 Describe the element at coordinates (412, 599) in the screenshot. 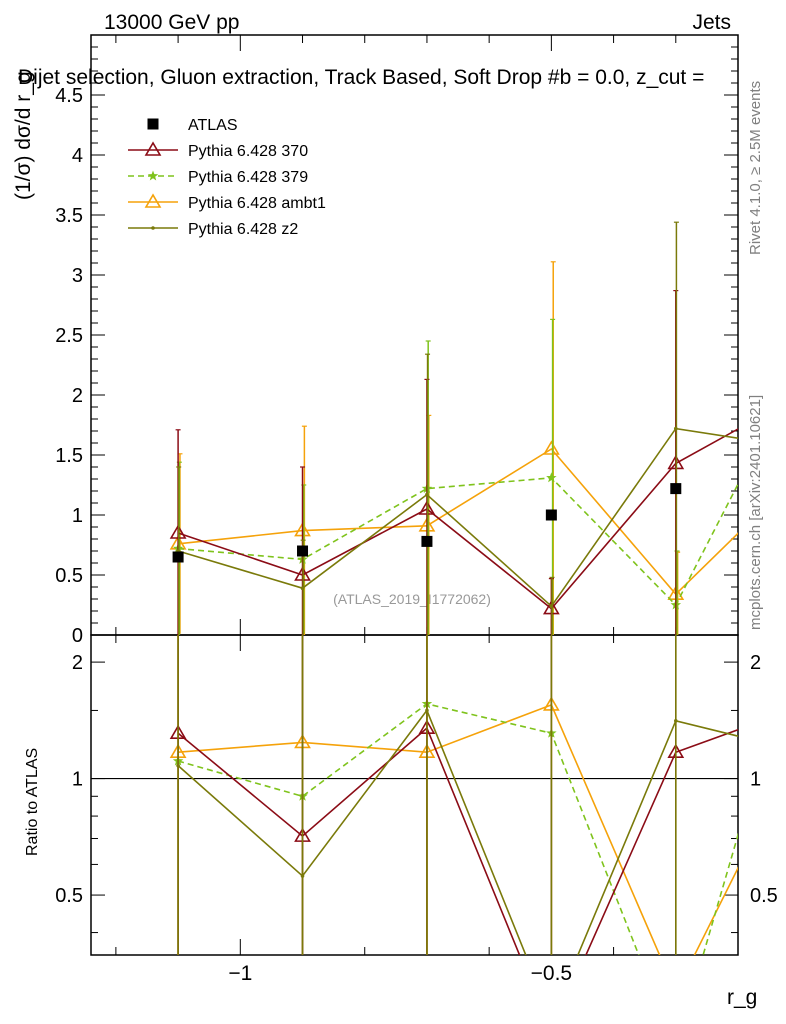

I see `analysis-id-watermark: (ATLAS_2019_I1772062)` at that location.